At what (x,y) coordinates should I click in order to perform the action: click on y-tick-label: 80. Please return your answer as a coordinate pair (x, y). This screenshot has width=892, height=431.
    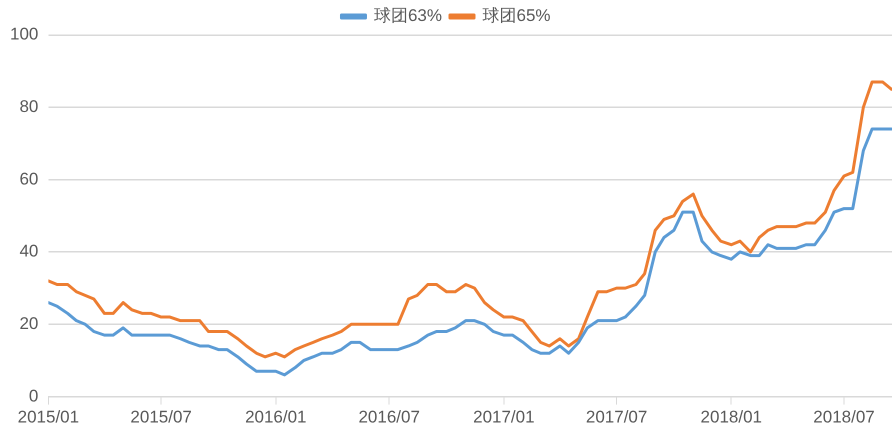
    Looking at the image, I should click on (28, 106).